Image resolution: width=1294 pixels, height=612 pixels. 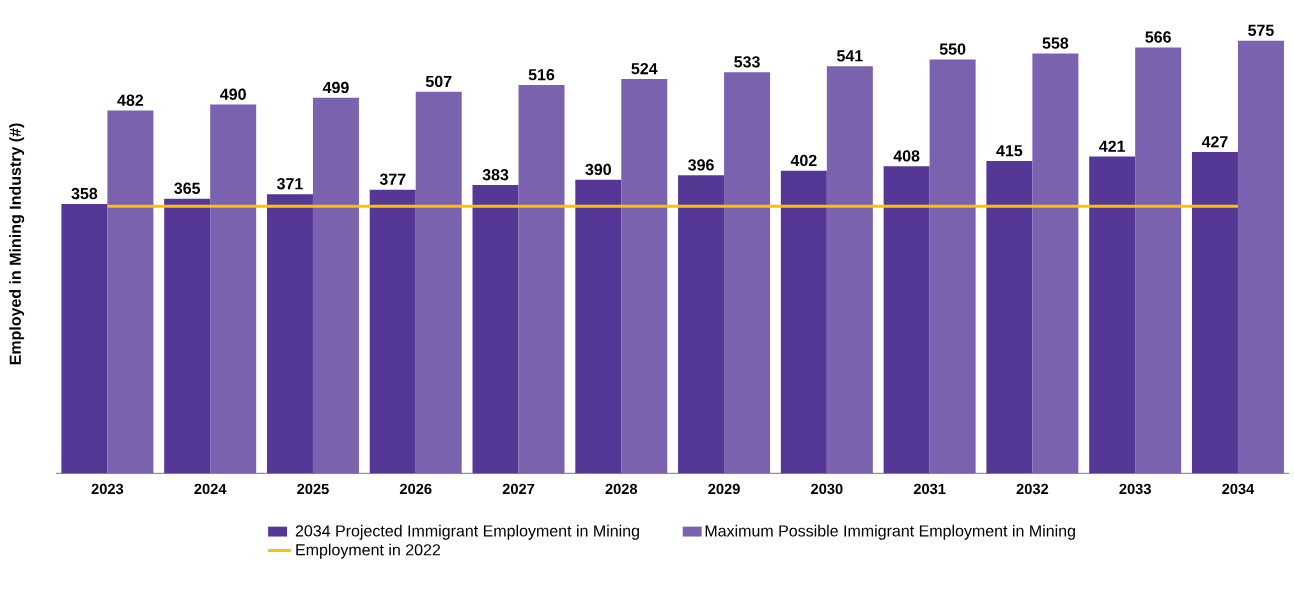 What do you see at coordinates (130, 100) in the screenshot?
I see `data-label: 482` at bounding box center [130, 100].